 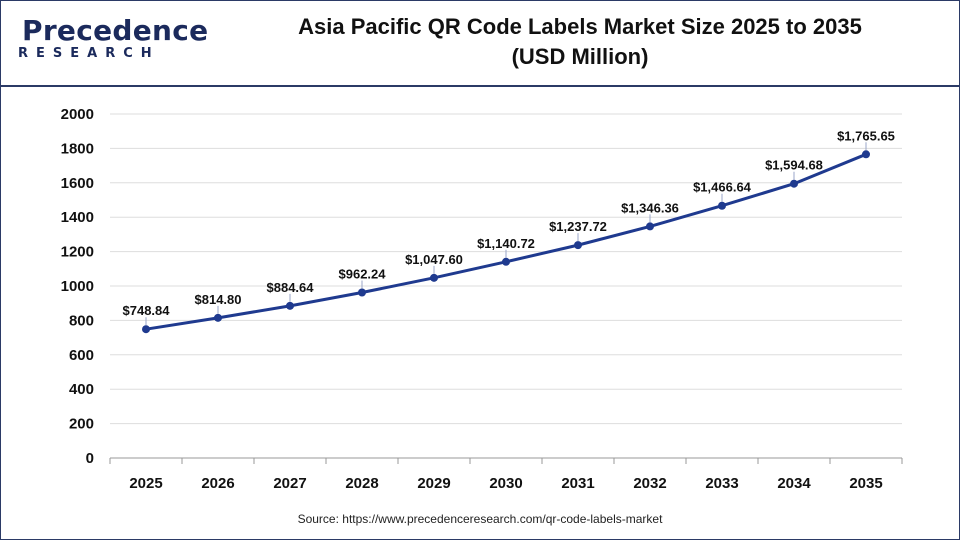 What do you see at coordinates (505, 483) in the screenshot?
I see `x-tick-label: 2030` at bounding box center [505, 483].